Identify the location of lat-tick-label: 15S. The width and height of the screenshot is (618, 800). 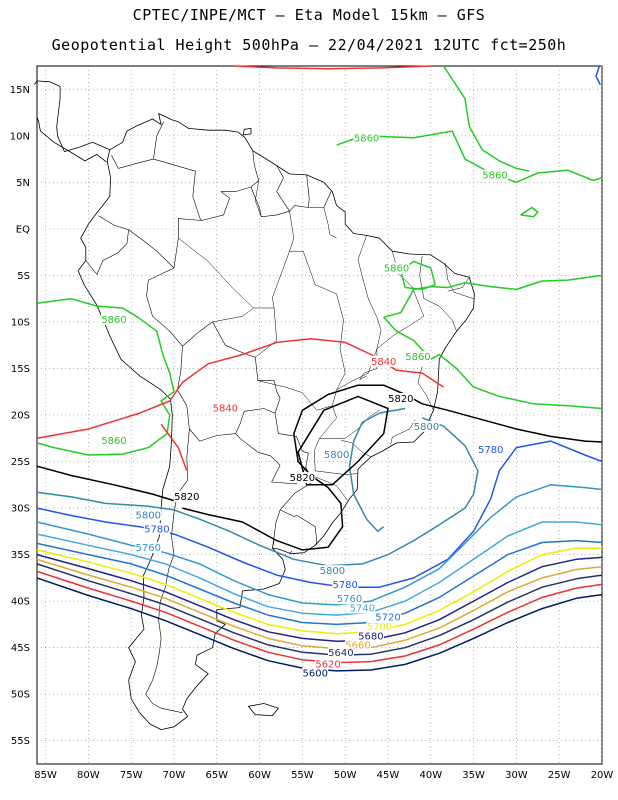
(20, 369).